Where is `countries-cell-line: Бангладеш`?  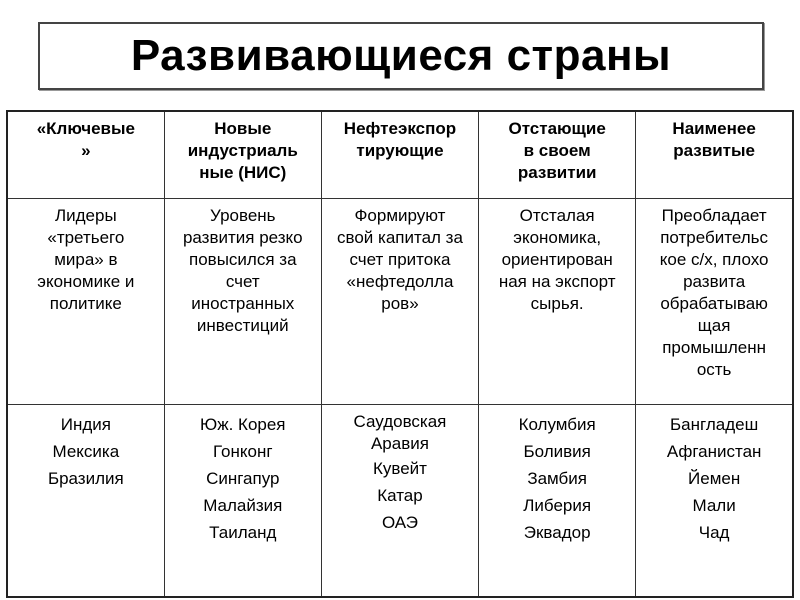
countries-cell-line: Бангладеш is located at coordinates (714, 424).